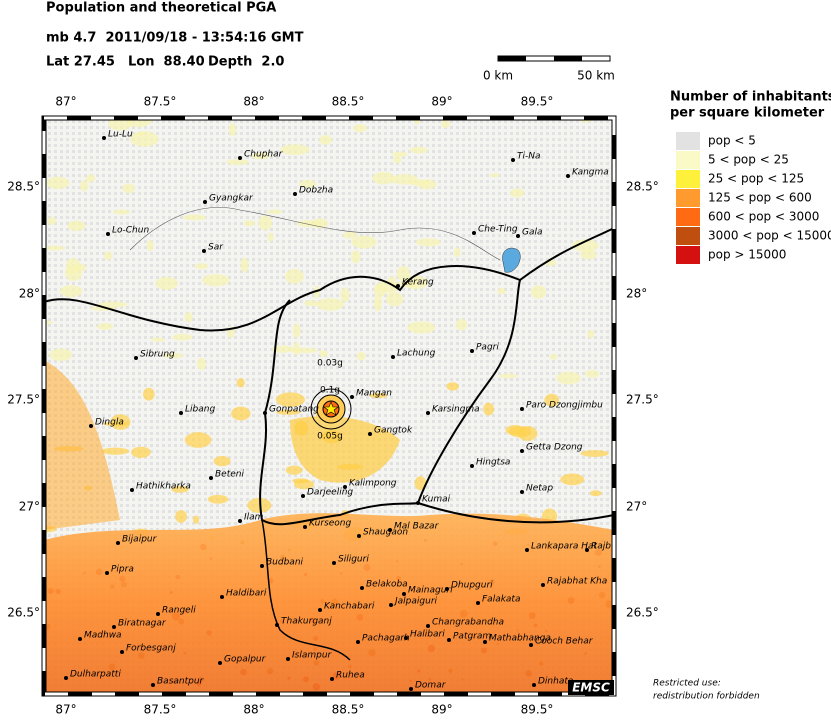  What do you see at coordinates (157, 355) in the screenshot?
I see `place-name: Sibrung` at bounding box center [157, 355].